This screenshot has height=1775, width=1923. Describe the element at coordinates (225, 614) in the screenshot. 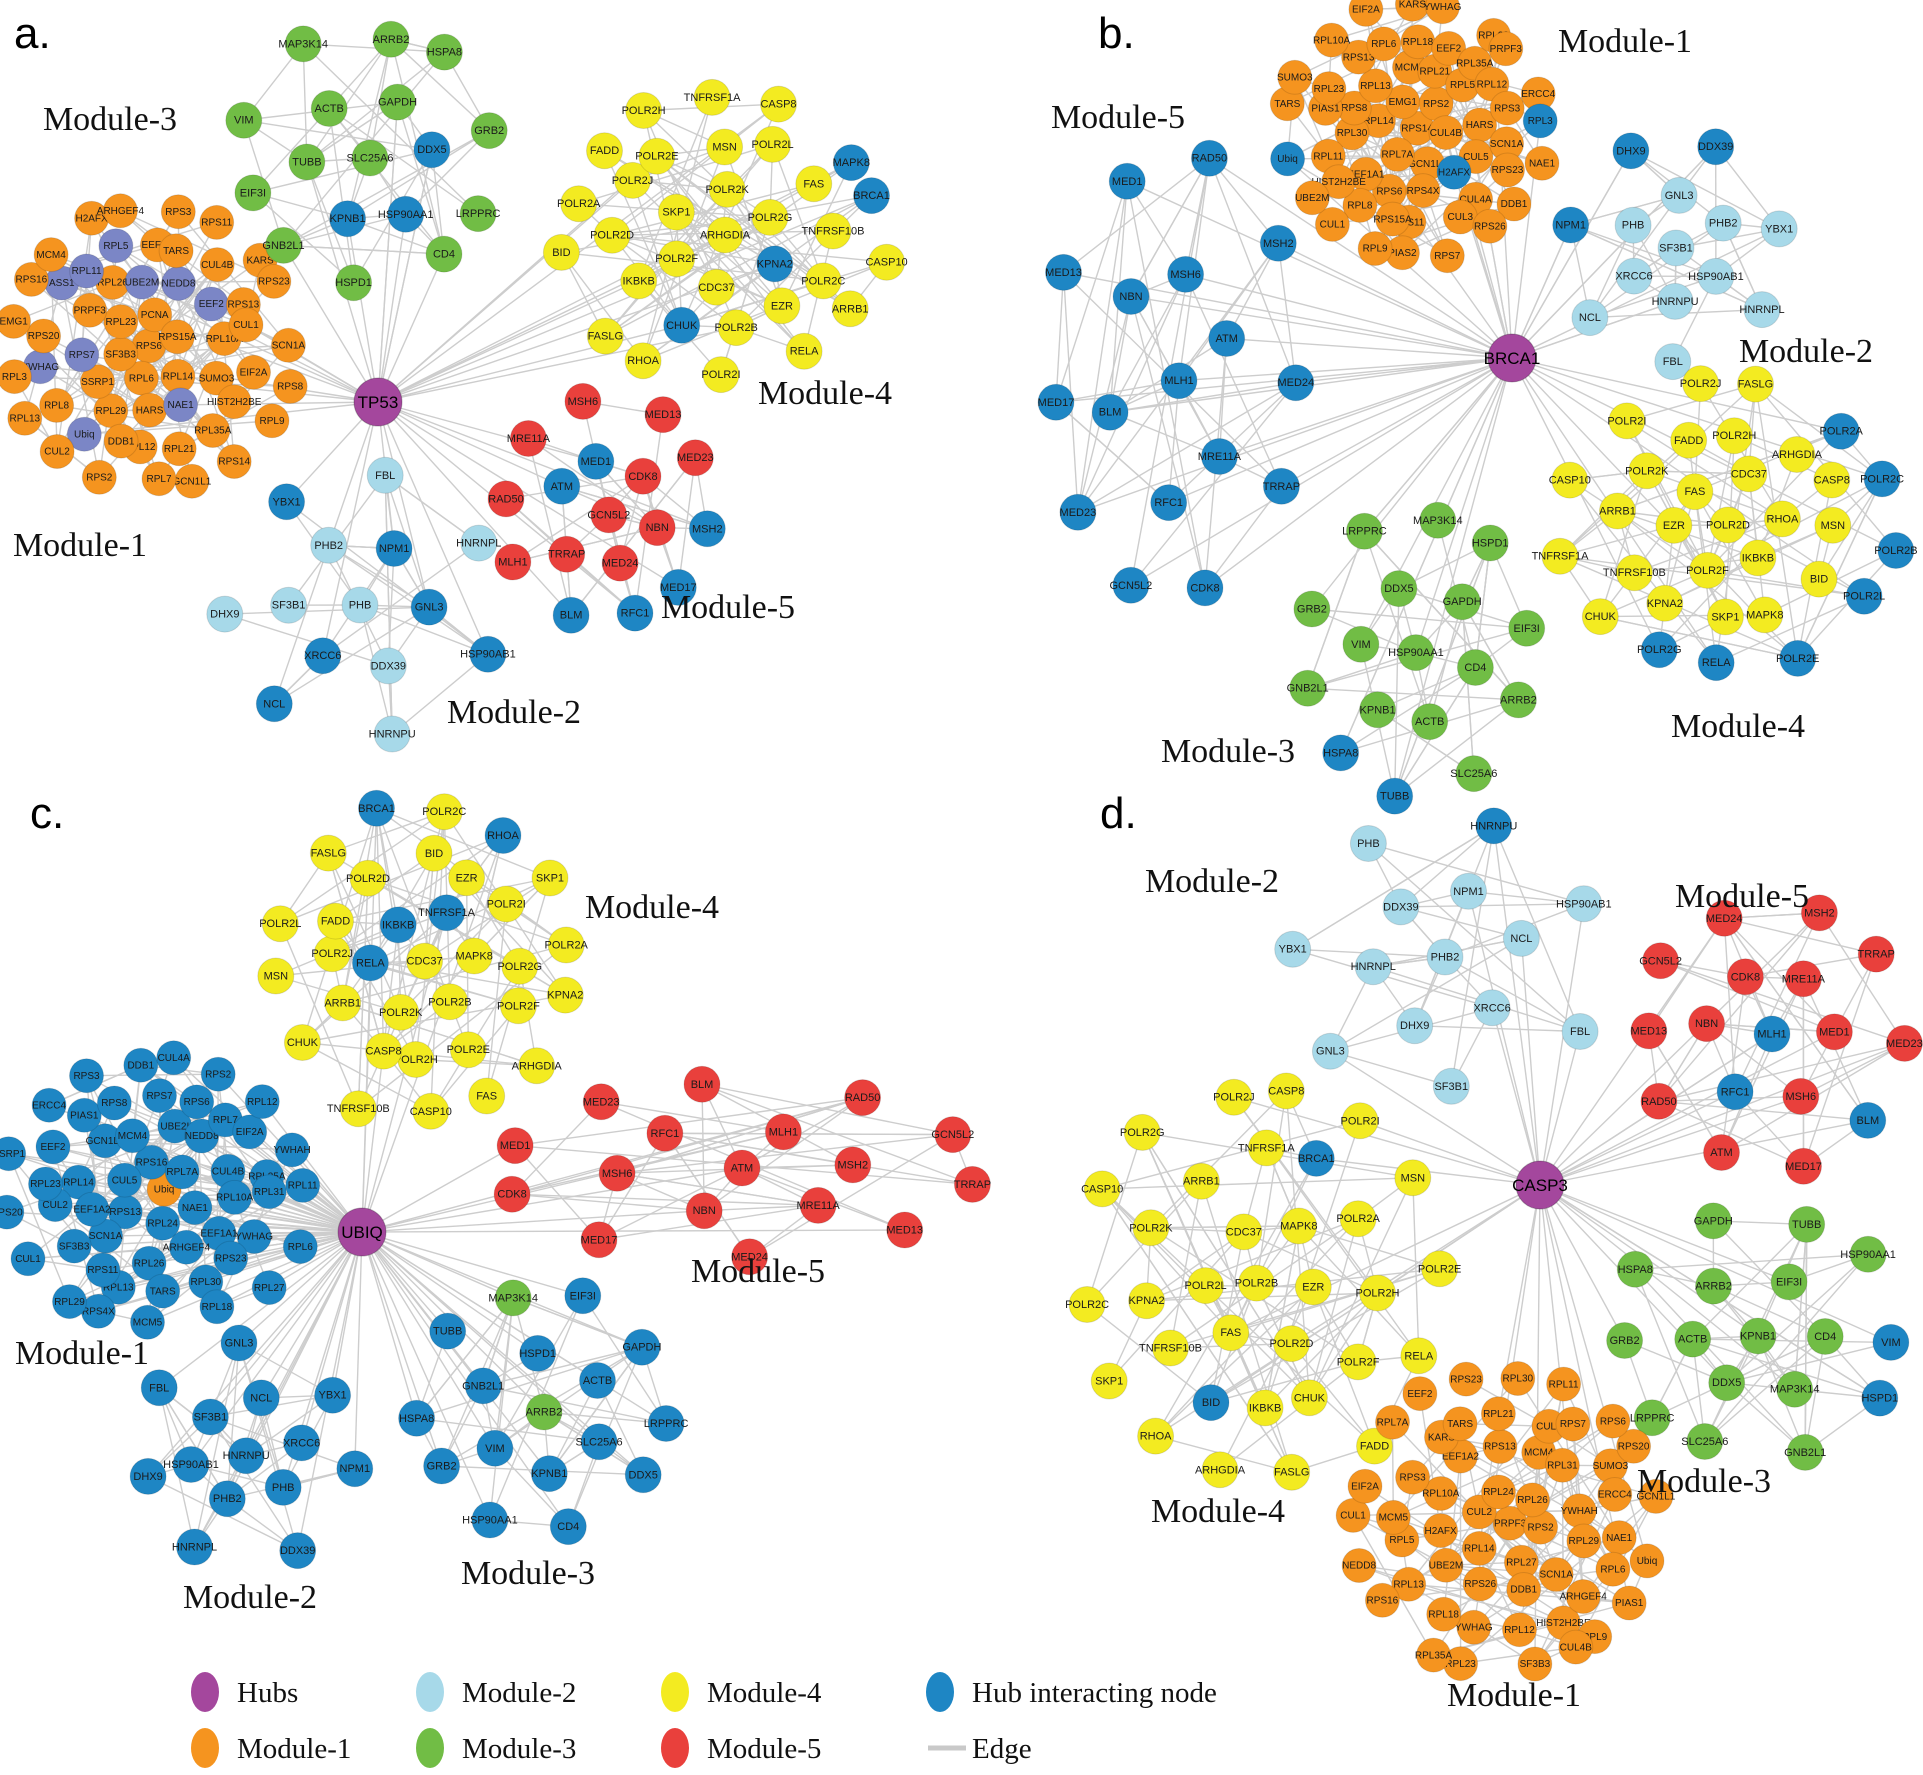

I see `node-DHX9` at that location.